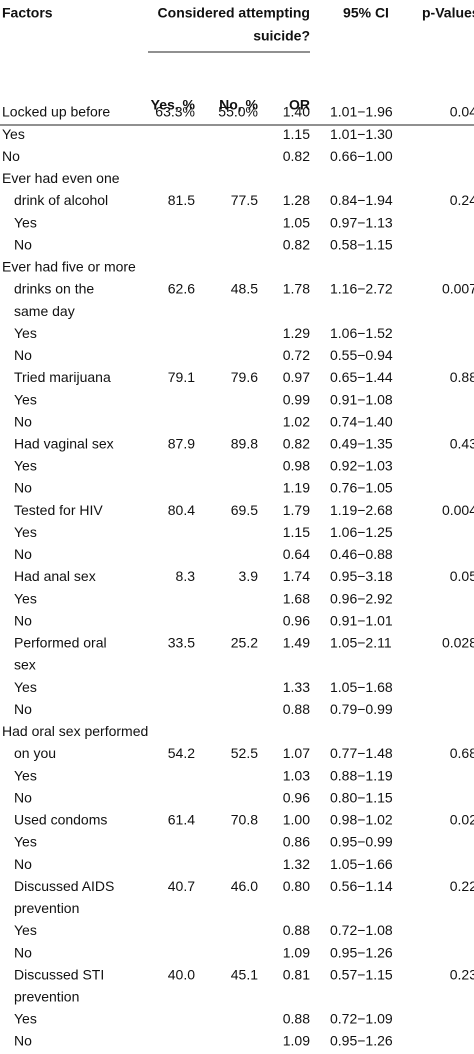 Image resolution: width=474 pixels, height=1054 pixels. Describe the element at coordinates (281, 36) in the screenshot. I see `header-group: suicide?` at that location.